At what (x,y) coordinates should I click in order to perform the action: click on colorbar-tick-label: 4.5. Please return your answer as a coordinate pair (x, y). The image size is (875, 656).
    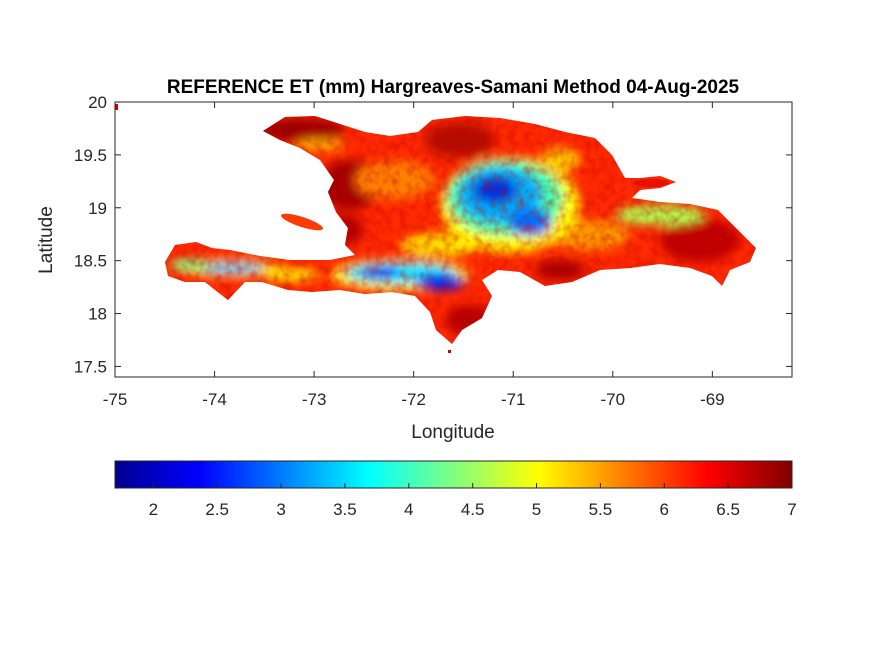
    Looking at the image, I should click on (473, 509).